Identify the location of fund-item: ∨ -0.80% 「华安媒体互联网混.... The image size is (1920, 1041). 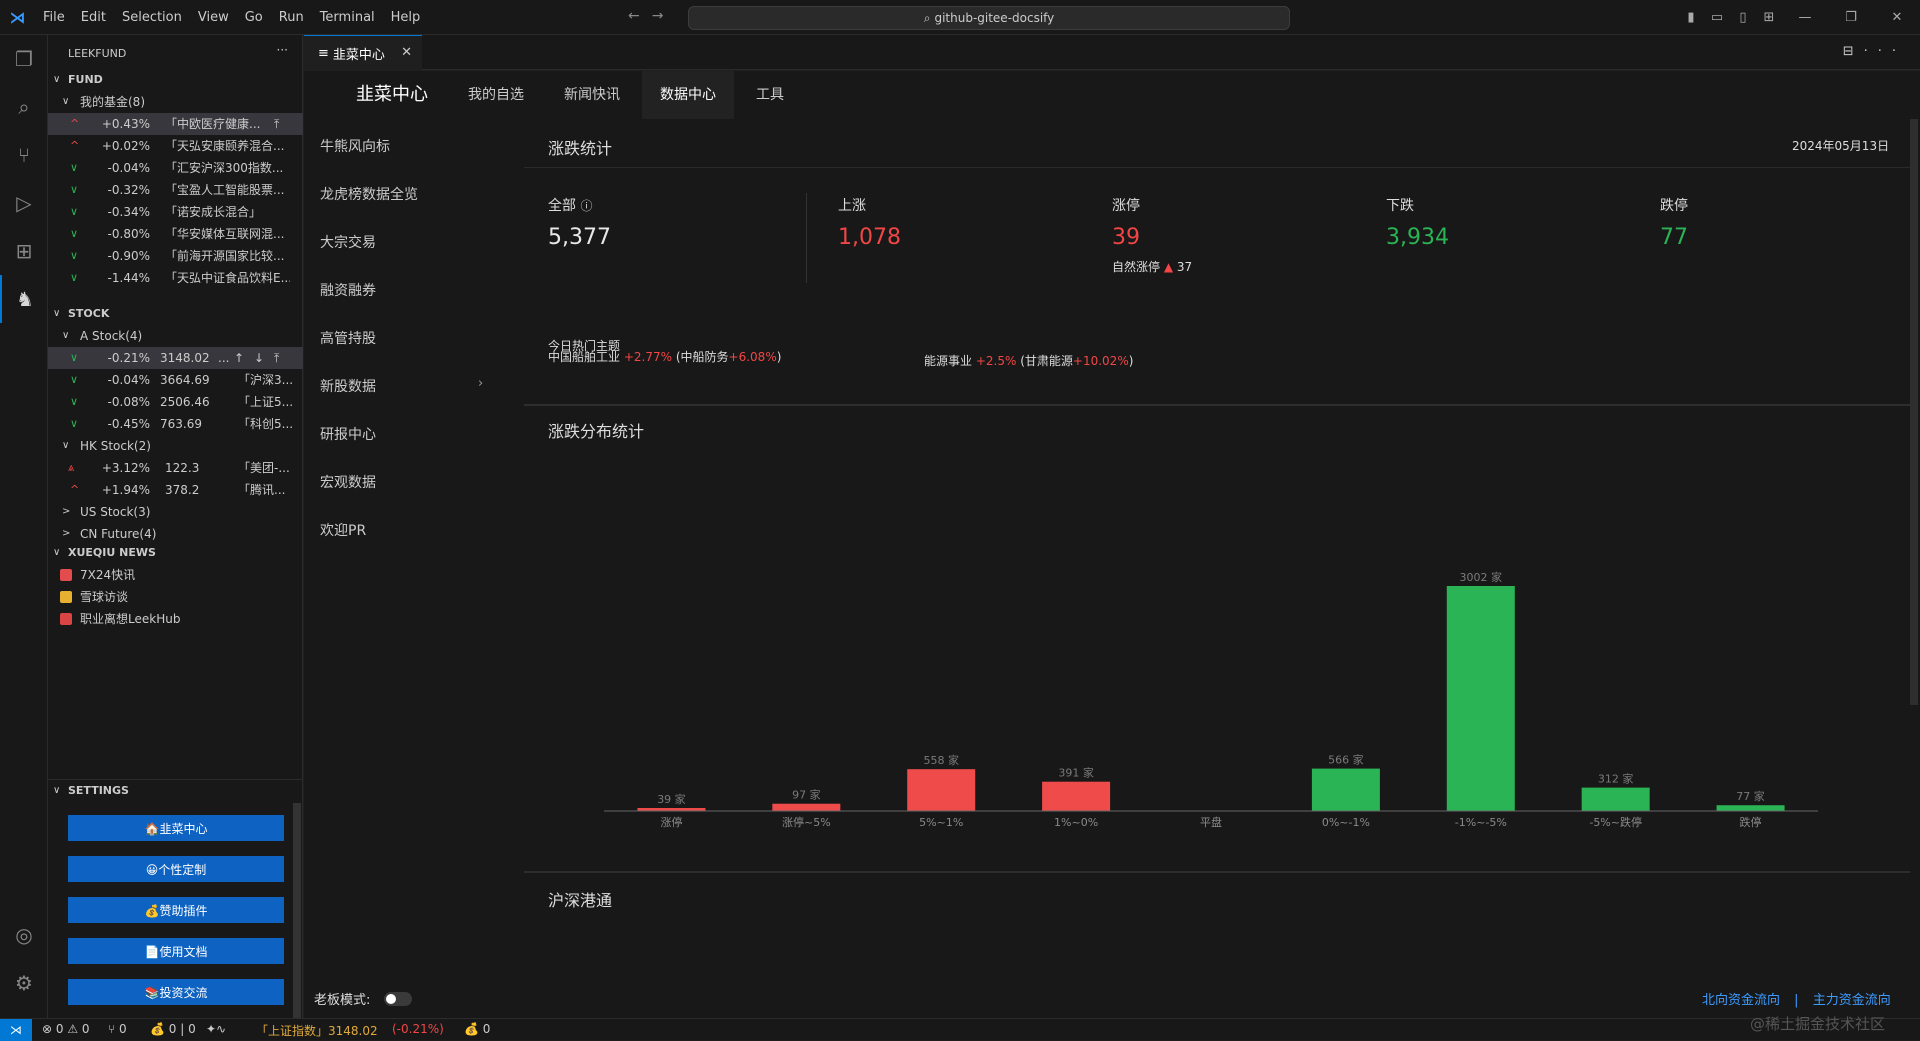
(175, 234).